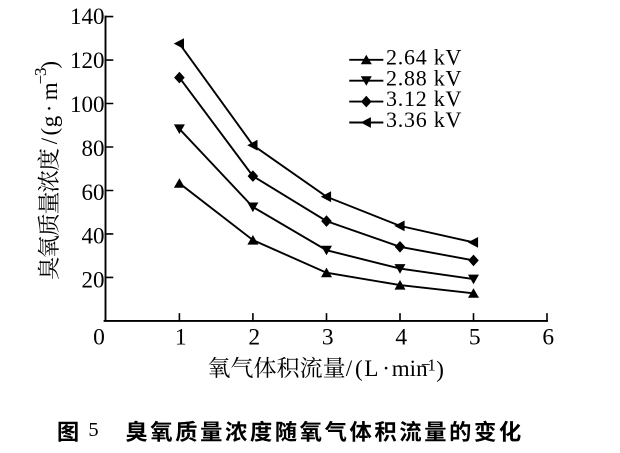 Image resolution: width=620 pixels, height=453 pixels. I want to click on svg-text: 80, so click(93, 148).